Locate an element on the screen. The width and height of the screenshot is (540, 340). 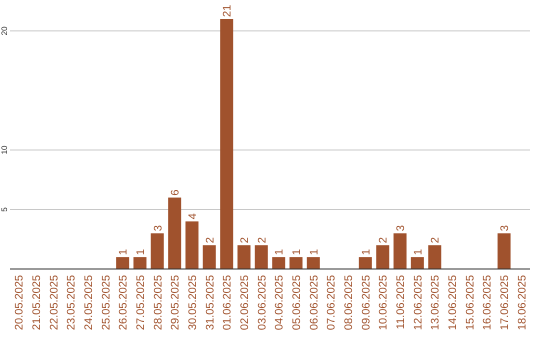
x-tick-label: 16.06.2025 is located at coordinates (488, 302).